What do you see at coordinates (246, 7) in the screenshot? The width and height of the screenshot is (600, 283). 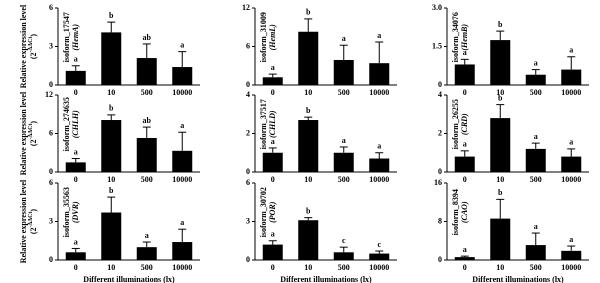 I see `y-tick-label: 12` at bounding box center [246, 7].